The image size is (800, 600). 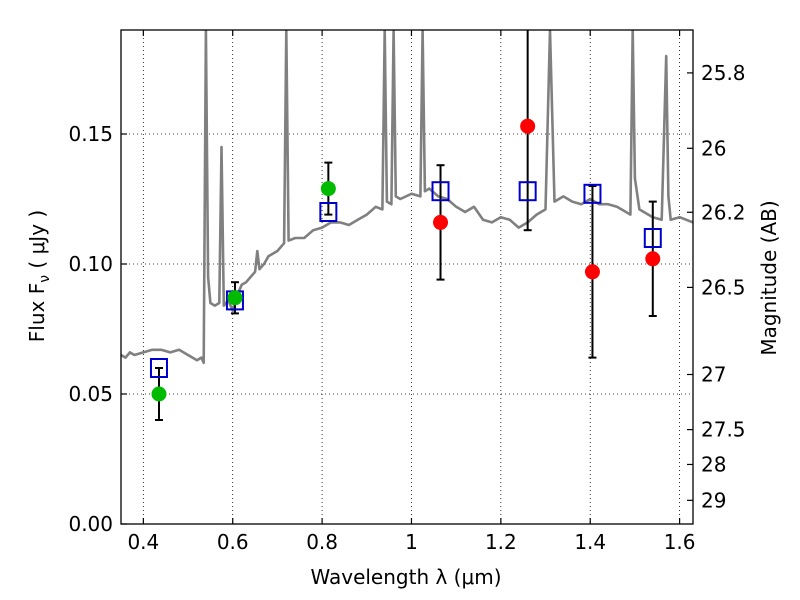 What do you see at coordinates (322, 542) in the screenshot?
I see `x-tick-label-2: 0.8` at bounding box center [322, 542].